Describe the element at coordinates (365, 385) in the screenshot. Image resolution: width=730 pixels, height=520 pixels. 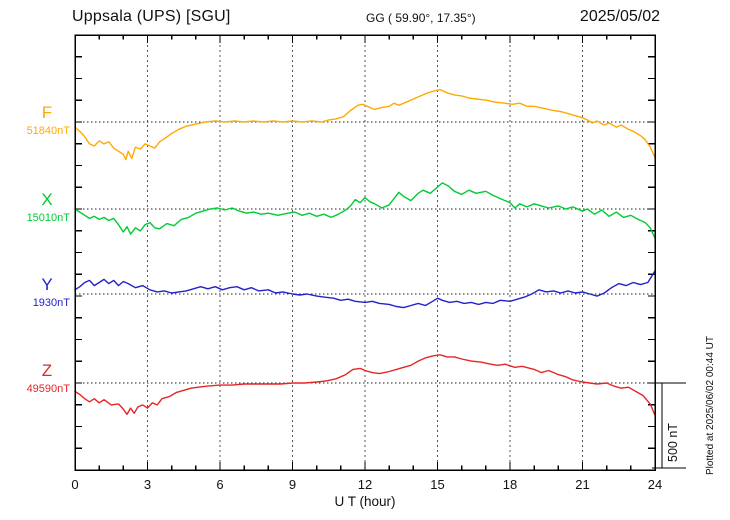
I see `trace-Z` at that location.